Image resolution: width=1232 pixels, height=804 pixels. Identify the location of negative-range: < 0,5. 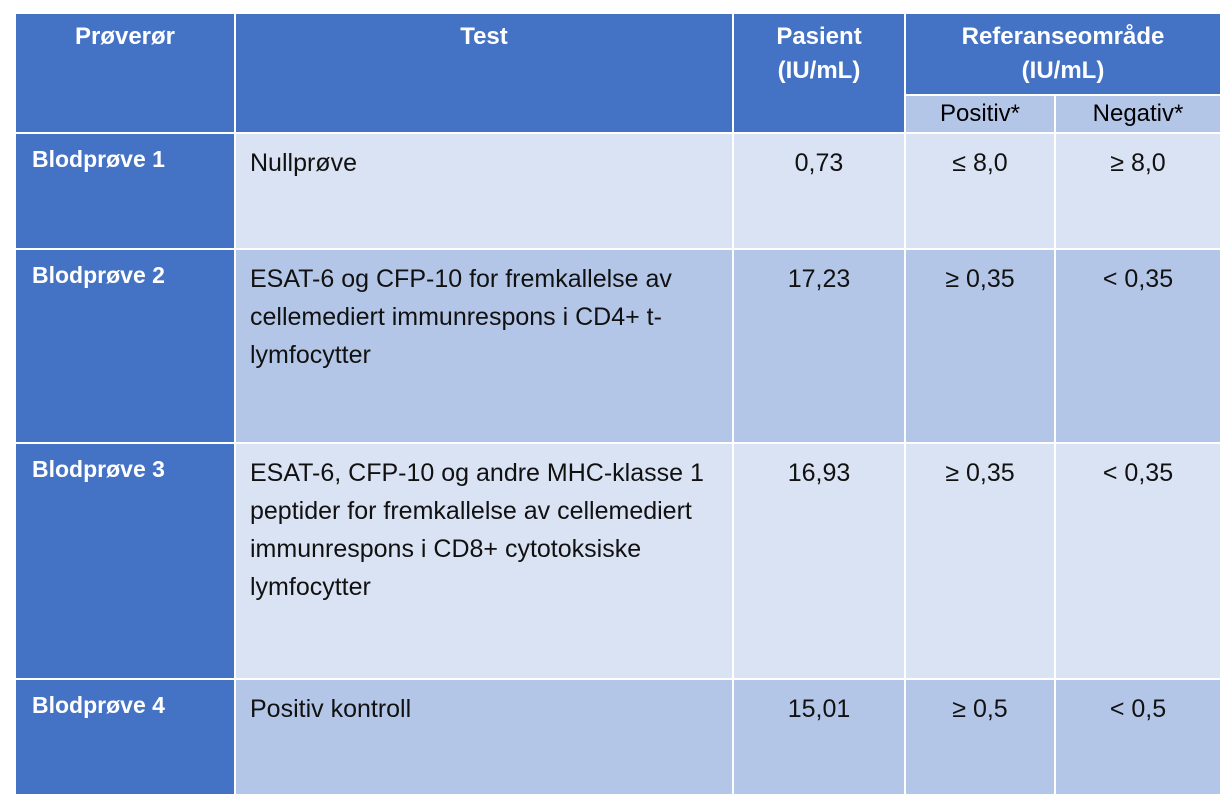
(1138, 737).